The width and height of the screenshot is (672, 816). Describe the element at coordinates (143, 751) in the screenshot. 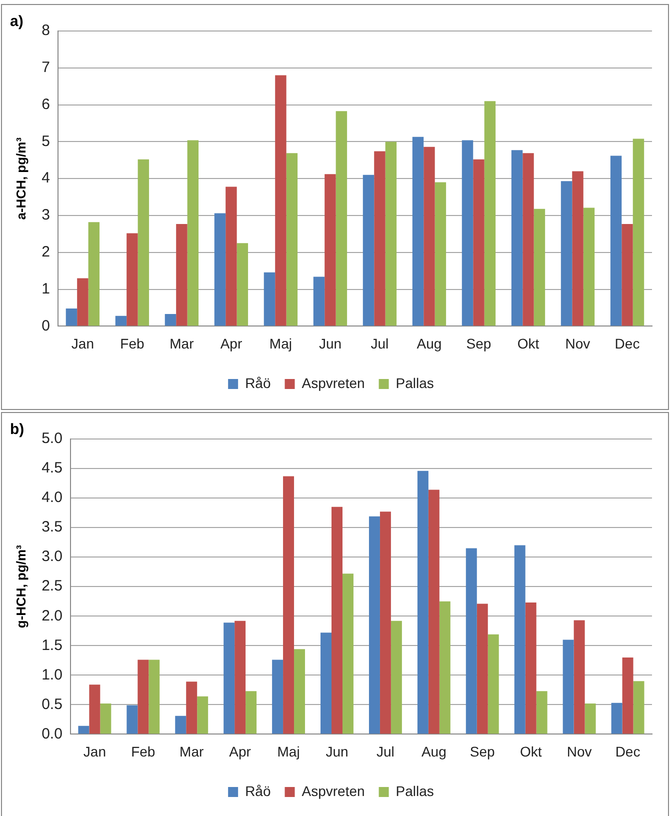

I see `x-tick-label: Feb` at that location.